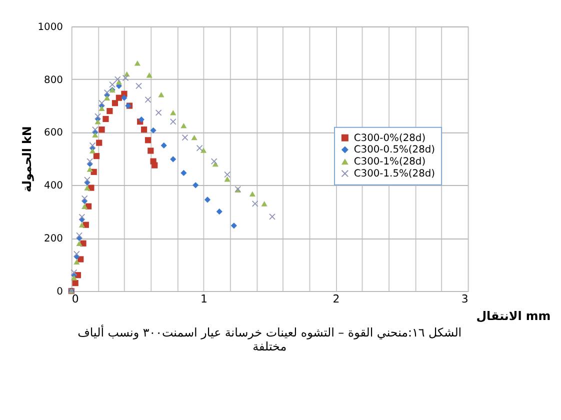 The width and height of the screenshot is (561, 420). Describe the element at coordinates (50, 27) in the screenshot. I see `y-tick-label: 1000` at that location.